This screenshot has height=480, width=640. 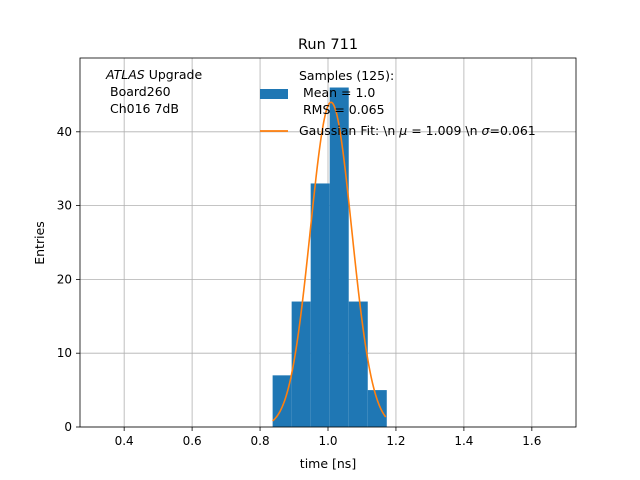 I want to click on annotation-board: Board260, so click(x=140, y=91).